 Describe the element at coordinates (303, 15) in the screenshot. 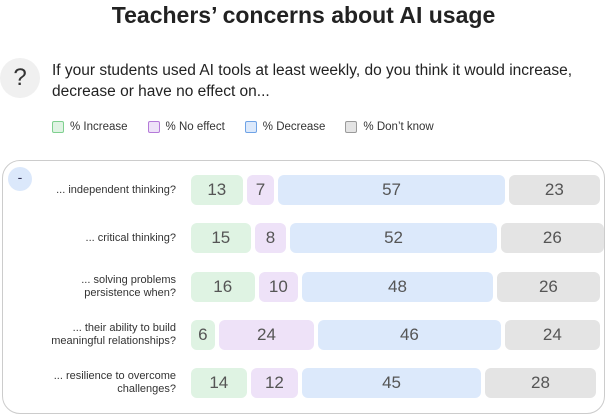

I see `chart-title: Teachers’ concerns about AI usage` at that location.